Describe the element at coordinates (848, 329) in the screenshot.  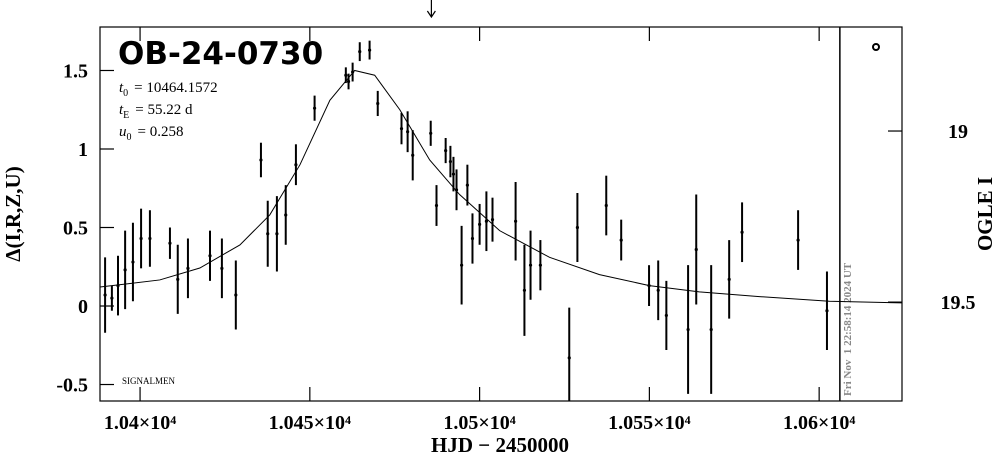
I see `timestamp: Fri Nov 1 22:58:14 2024 UT` at that location.